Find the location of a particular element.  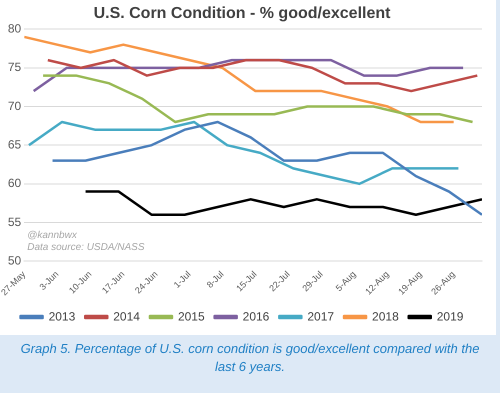

y-tick-label: 75 is located at coordinates (15, 67).